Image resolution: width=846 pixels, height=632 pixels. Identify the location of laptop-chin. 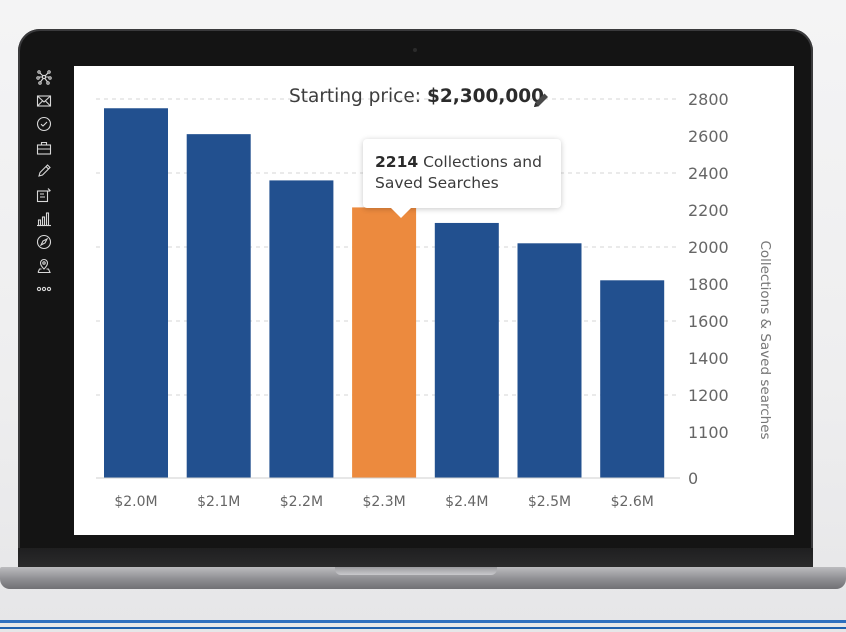
(415, 558).